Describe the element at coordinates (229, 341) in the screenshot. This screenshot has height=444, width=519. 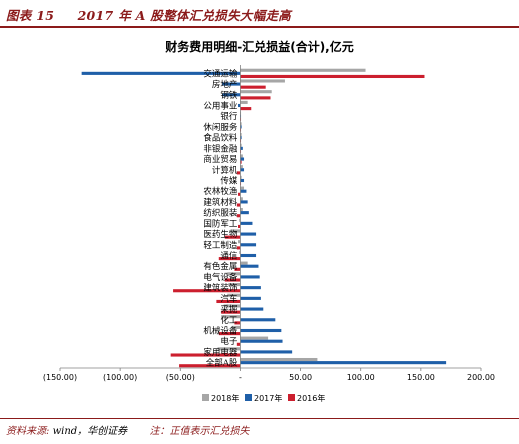
I see `y-axis-category-label: 电子` at that location.